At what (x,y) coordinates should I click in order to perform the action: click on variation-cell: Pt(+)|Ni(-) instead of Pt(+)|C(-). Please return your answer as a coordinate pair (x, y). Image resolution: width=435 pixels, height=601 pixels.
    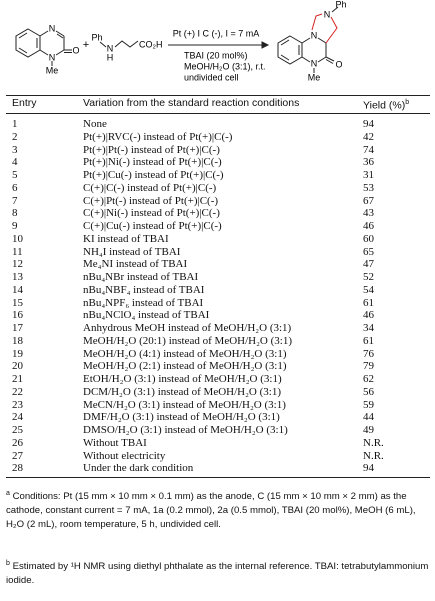
    Looking at the image, I should click on (152, 162).